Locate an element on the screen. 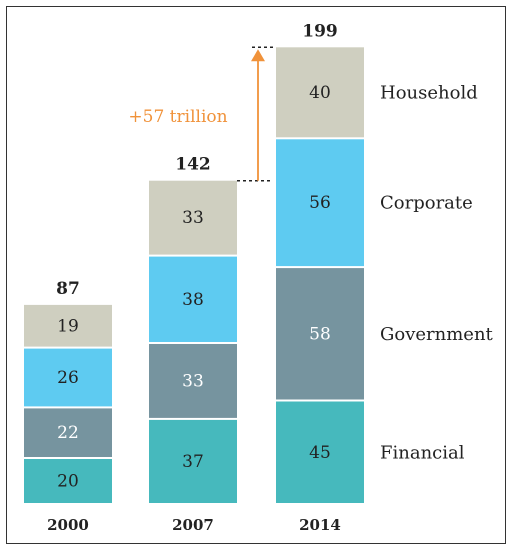  bar-2000-government is located at coordinates (68, 432).